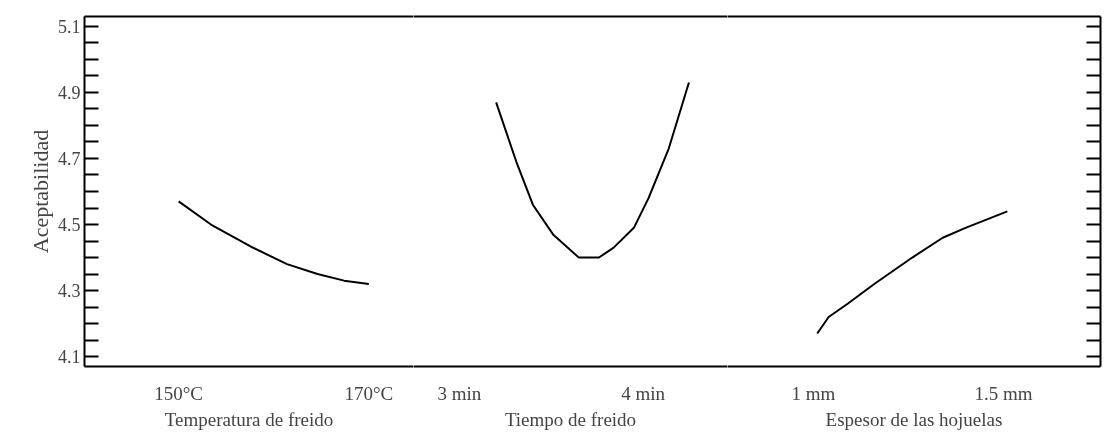  What do you see at coordinates (69, 92) in the screenshot?
I see `y-tick-label: 4.9` at bounding box center [69, 92].